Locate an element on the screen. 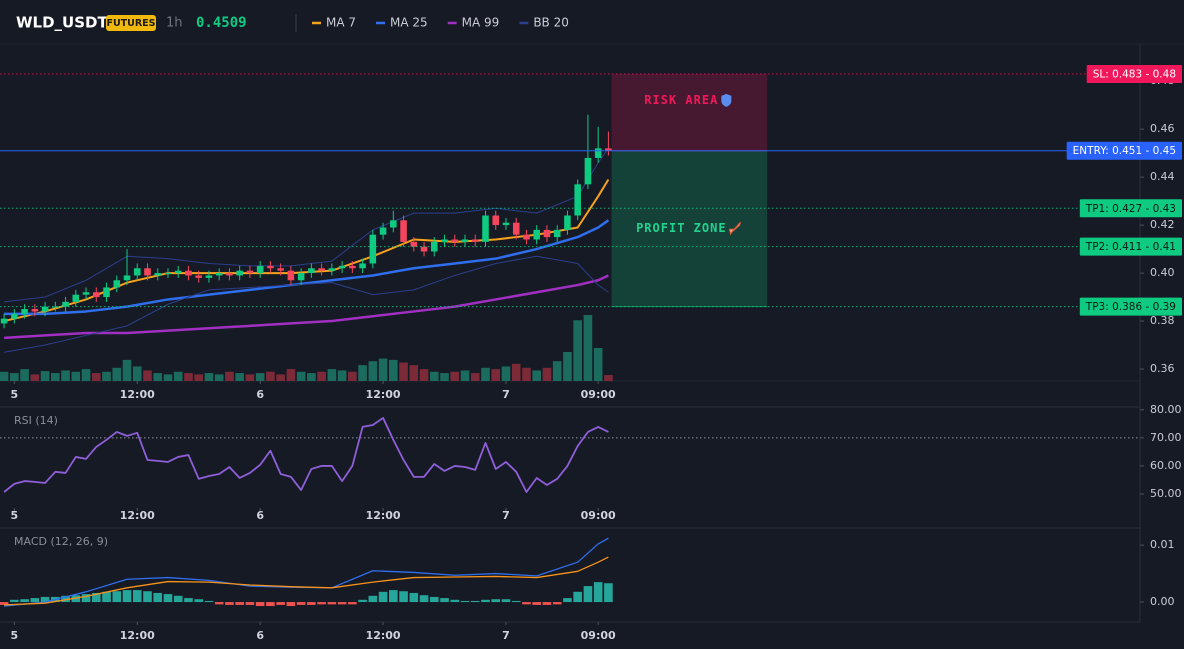  y-tick-label: 0.46 is located at coordinates (1162, 128).